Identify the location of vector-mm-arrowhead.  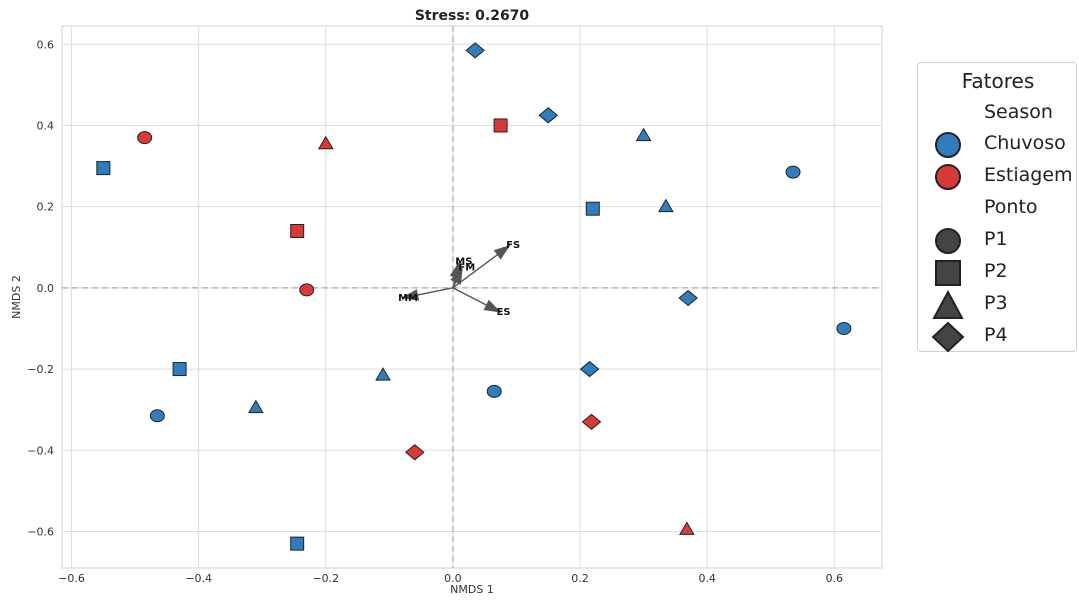
(410, 295).